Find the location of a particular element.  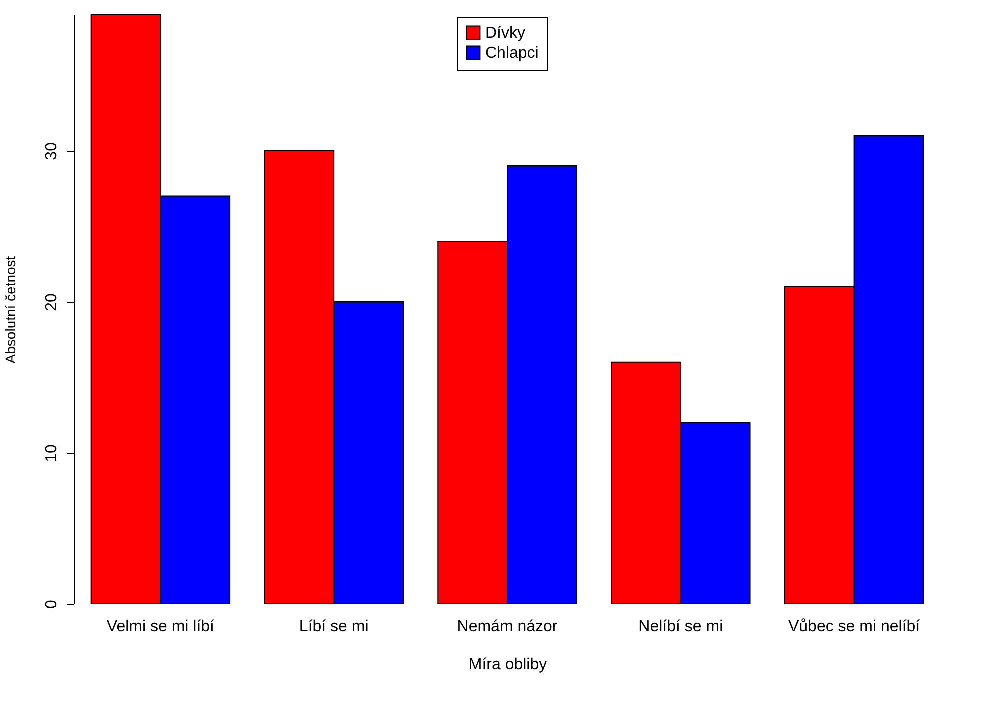

y-axis-title: Absolutní četnost is located at coordinates (10, 310).